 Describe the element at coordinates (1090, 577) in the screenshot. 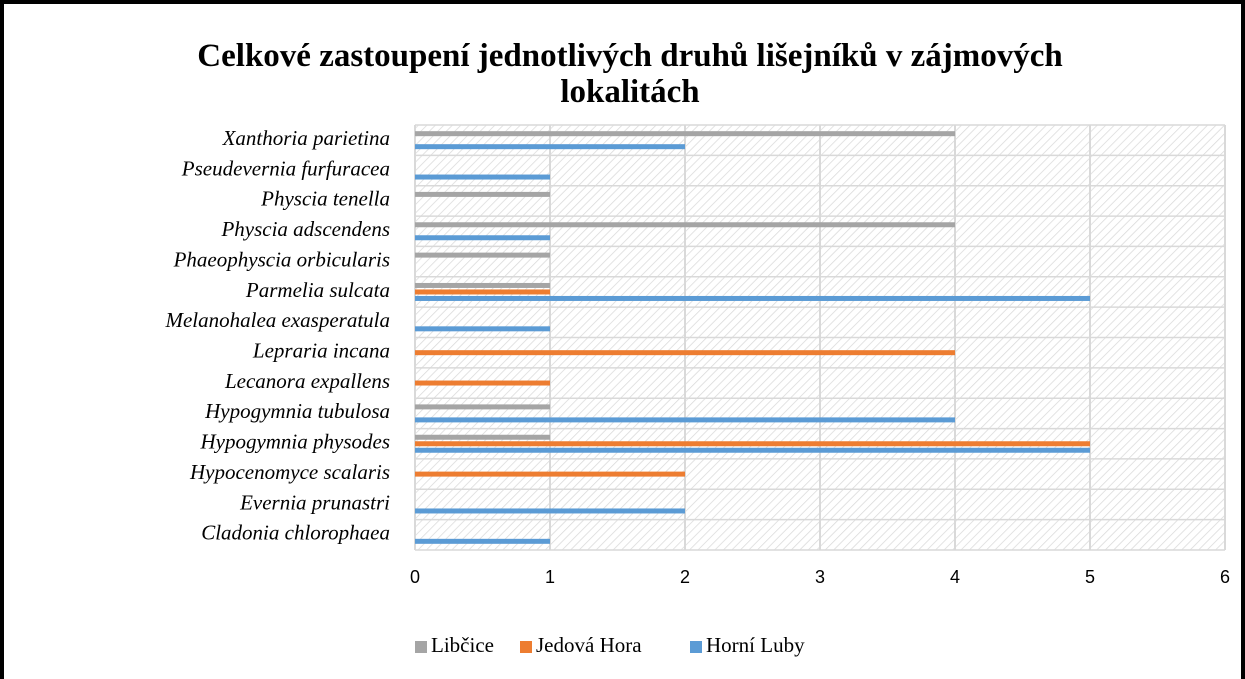

I see `x-tick-label: 5` at that location.